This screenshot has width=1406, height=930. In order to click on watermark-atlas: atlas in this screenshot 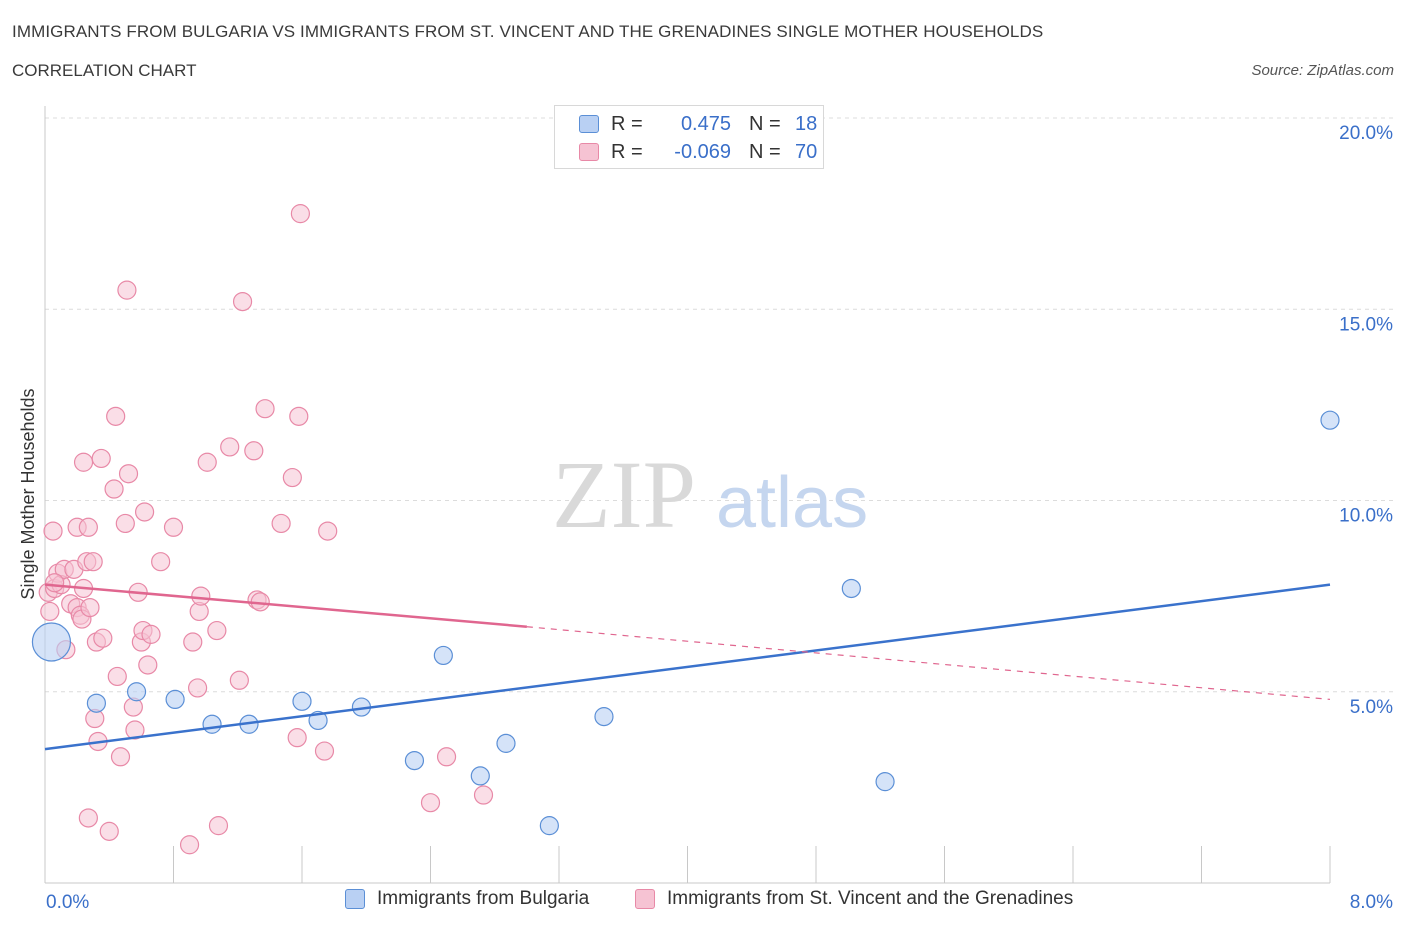, I will do `click(792, 503)`.